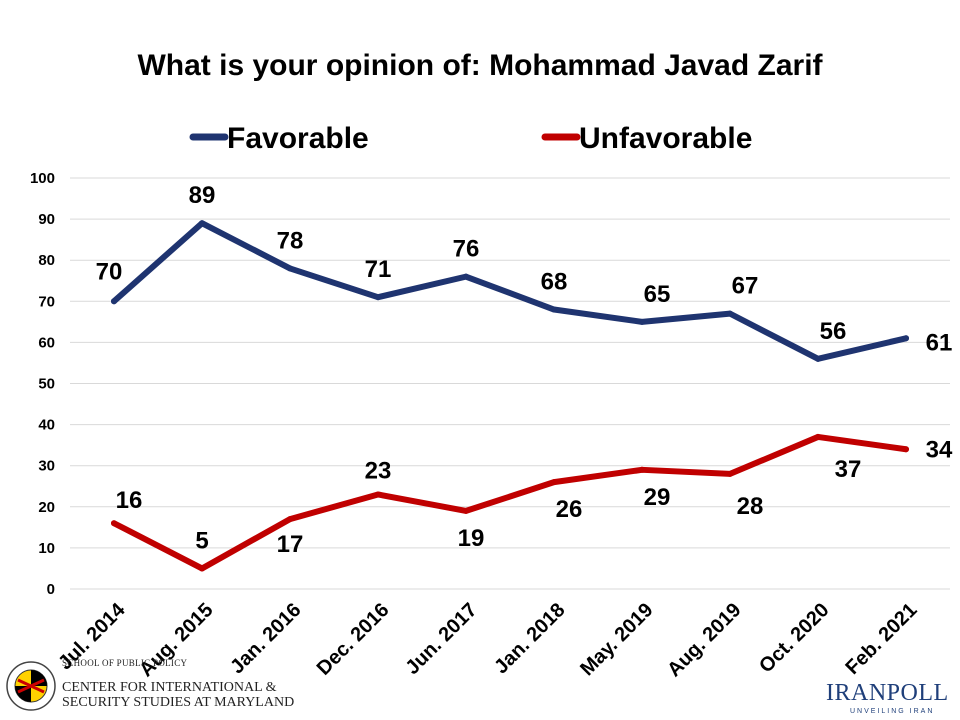  What do you see at coordinates (616, 639) in the screenshot?
I see `x-tick-label: May. 2019` at bounding box center [616, 639].